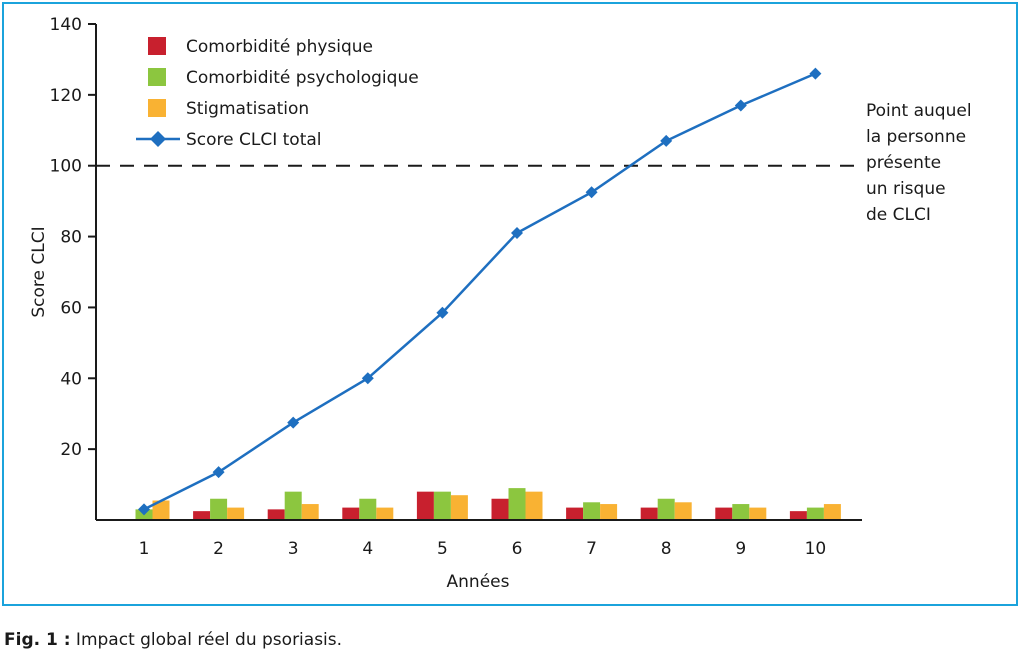 The image size is (1024, 656). What do you see at coordinates (898, 215) in the screenshot?
I see `threshold-label-line: de CLCI` at bounding box center [898, 215].